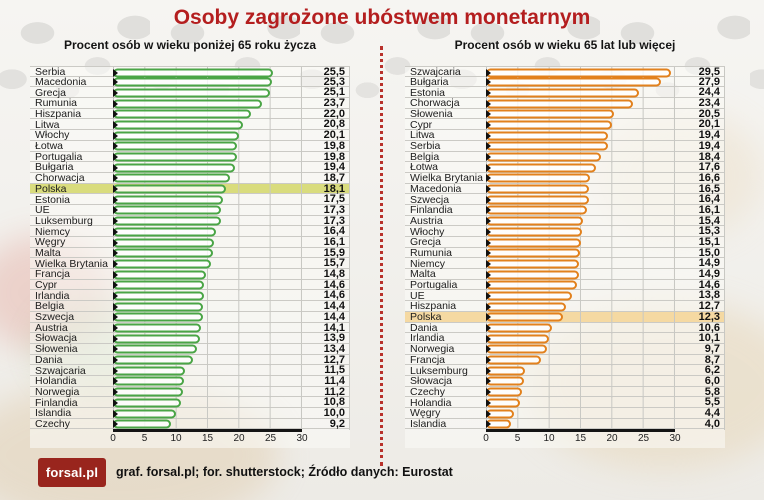 Image resolution: width=764 pixels, height=500 pixels. Describe the element at coordinates (50, 92) in the screenshot. I see `row-label: Grecja` at that location.